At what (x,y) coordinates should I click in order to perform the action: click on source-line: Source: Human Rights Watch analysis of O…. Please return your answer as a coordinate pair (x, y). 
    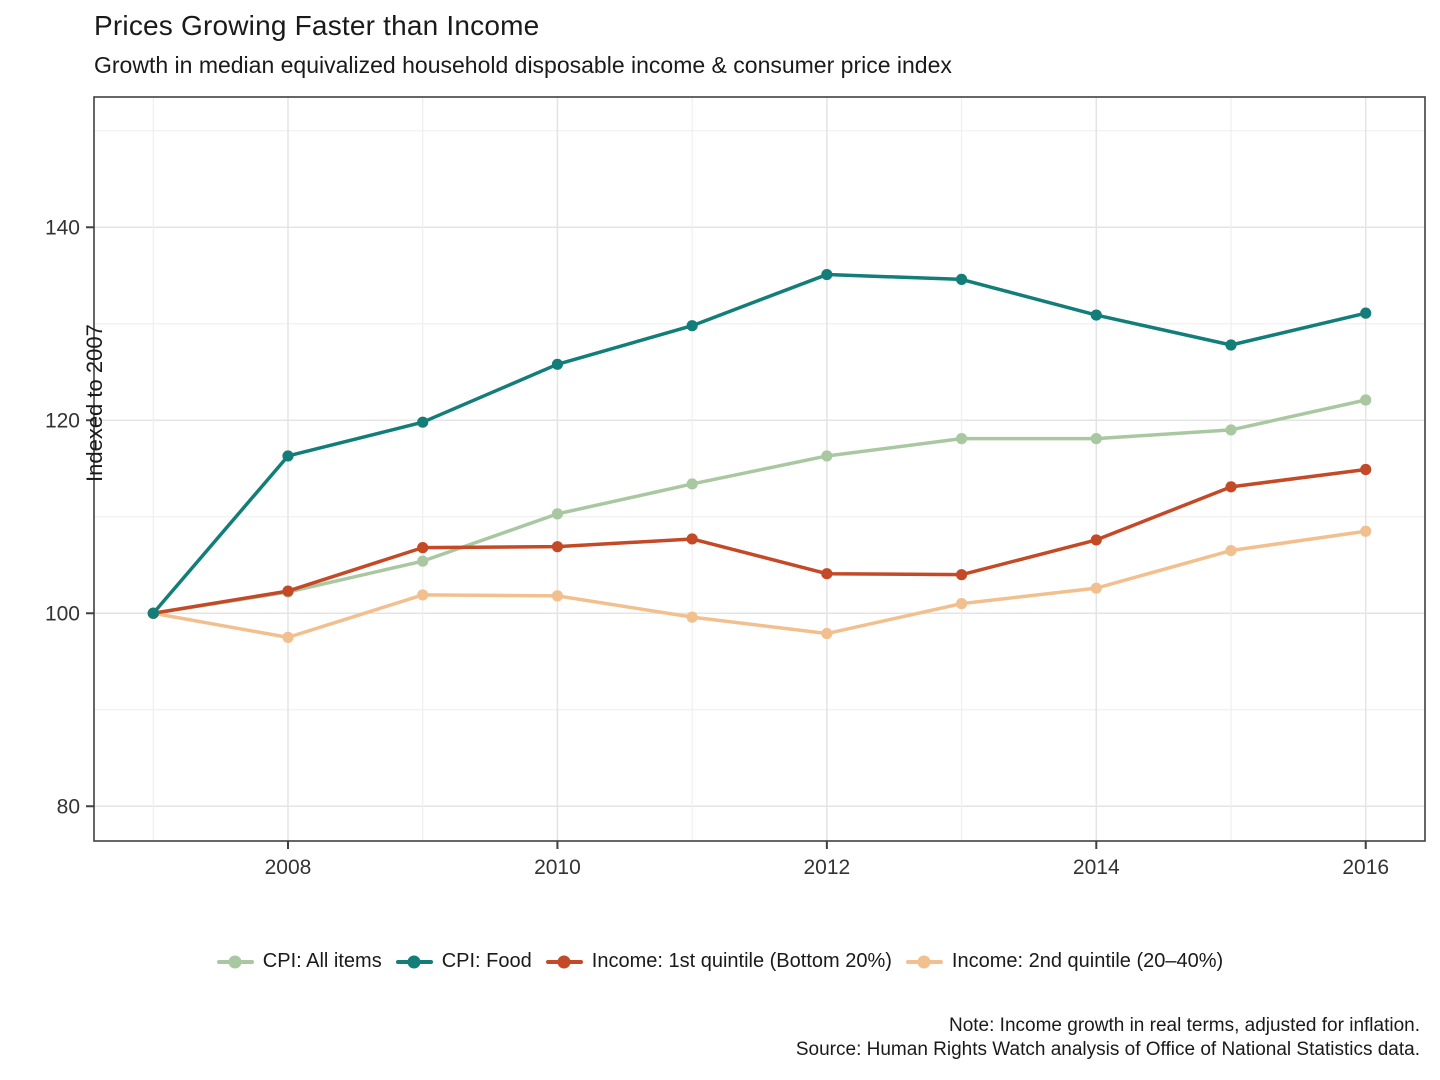
    Looking at the image, I should click on (1107, 1049).